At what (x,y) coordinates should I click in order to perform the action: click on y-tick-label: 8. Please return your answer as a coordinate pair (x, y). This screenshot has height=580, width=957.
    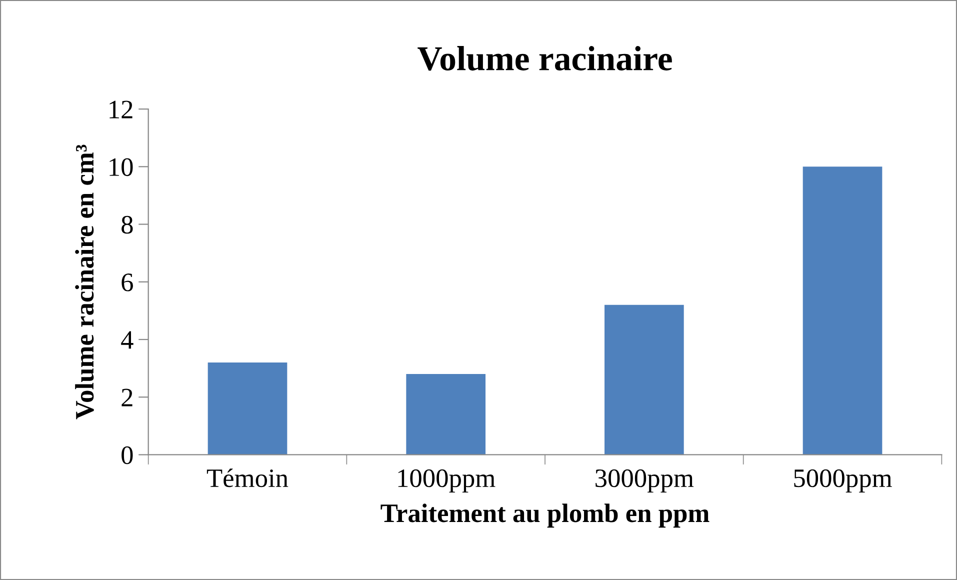
    Looking at the image, I should click on (127, 225).